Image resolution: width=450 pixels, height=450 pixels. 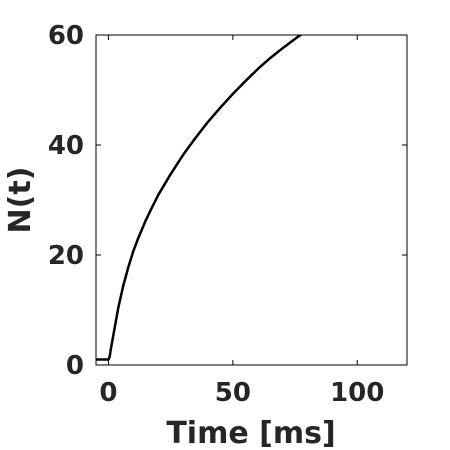 What do you see at coordinates (250, 433) in the screenshot?
I see `x-axis-label: Time [ms]` at bounding box center [250, 433].